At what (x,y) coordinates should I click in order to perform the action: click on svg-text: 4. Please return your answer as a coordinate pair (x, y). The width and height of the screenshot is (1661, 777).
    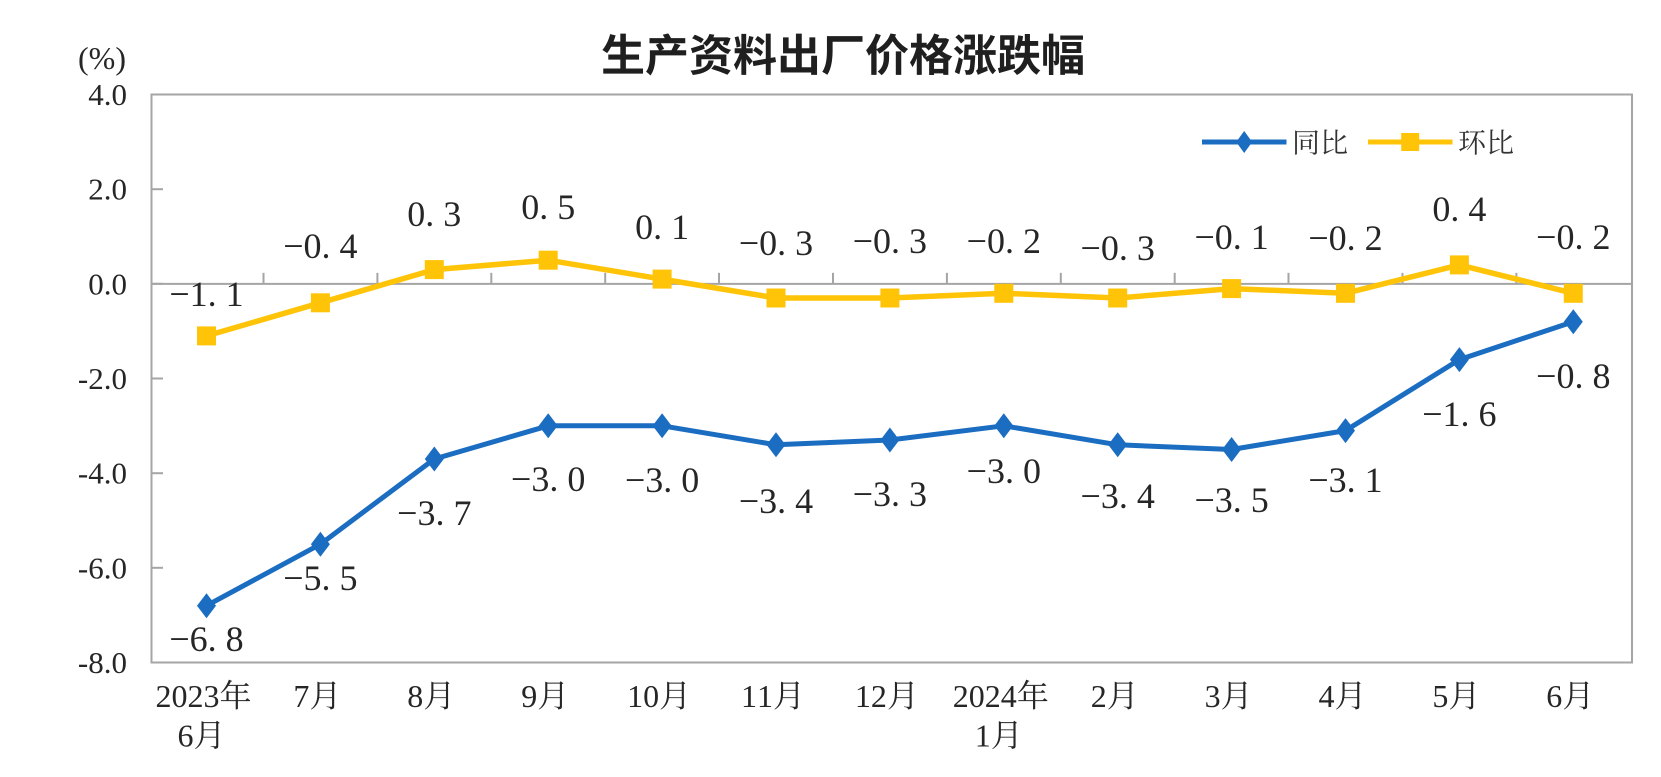
    Looking at the image, I should click on (1327, 696).